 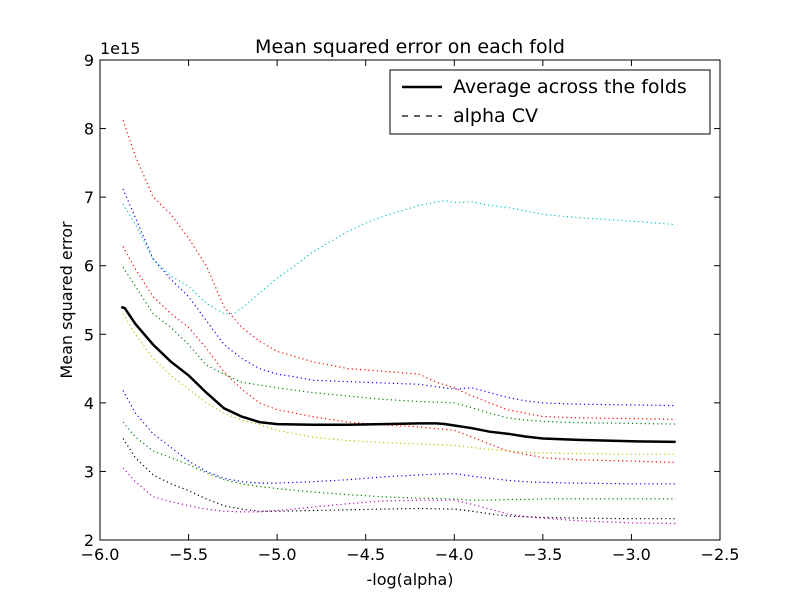 I want to click on y-tick-label-1: 3, so click(x=89, y=471).